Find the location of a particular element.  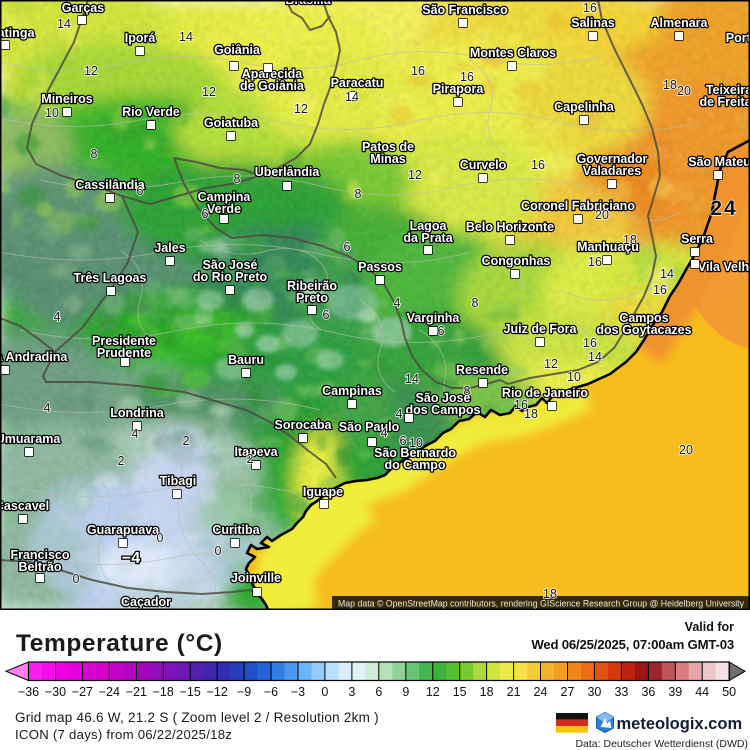

svg-text: 27 is located at coordinates (568, 692).